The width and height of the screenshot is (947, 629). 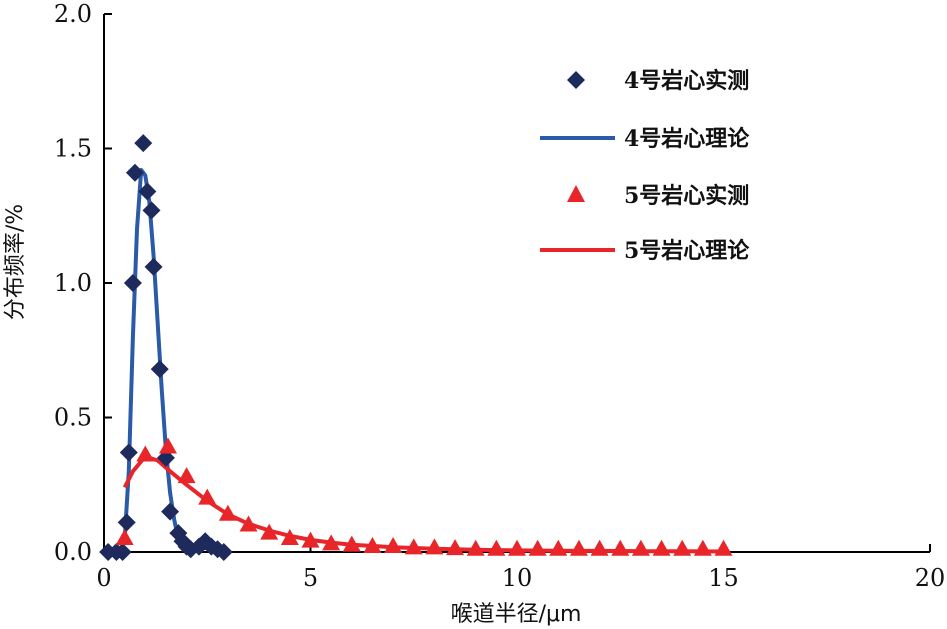 What do you see at coordinates (73, 418) in the screenshot?
I see `y-tick-label: 0.5` at bounding box center [73, 418].